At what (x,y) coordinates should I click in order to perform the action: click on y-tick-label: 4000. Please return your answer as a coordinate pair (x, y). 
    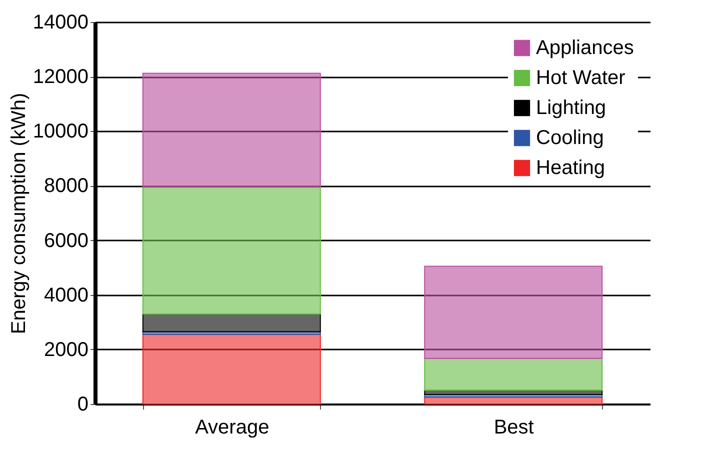
    Looking at the image, I should click on (66, 295).